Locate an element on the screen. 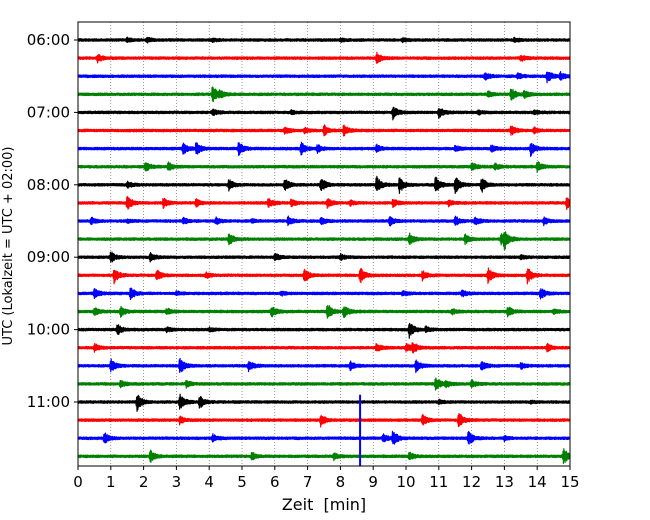  x-tick-label: 13 is located at coordinates (504, 482).